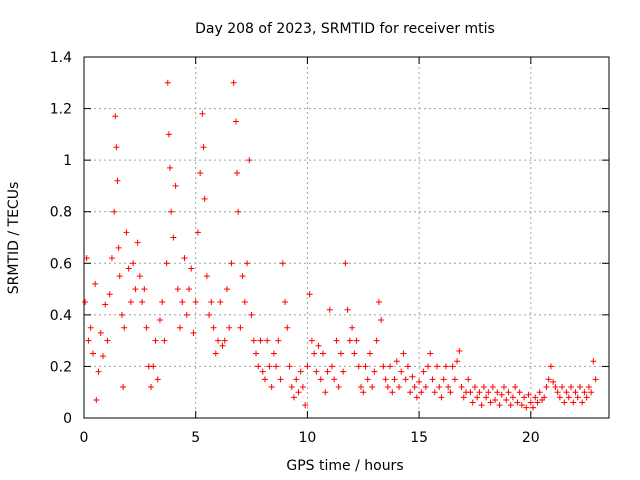 This screenshot has width=640, height=480. What do you see at coordinates (67, 161) in the screenshot?
I see `y-tick-label: 1` at bounding box center [67, 161].